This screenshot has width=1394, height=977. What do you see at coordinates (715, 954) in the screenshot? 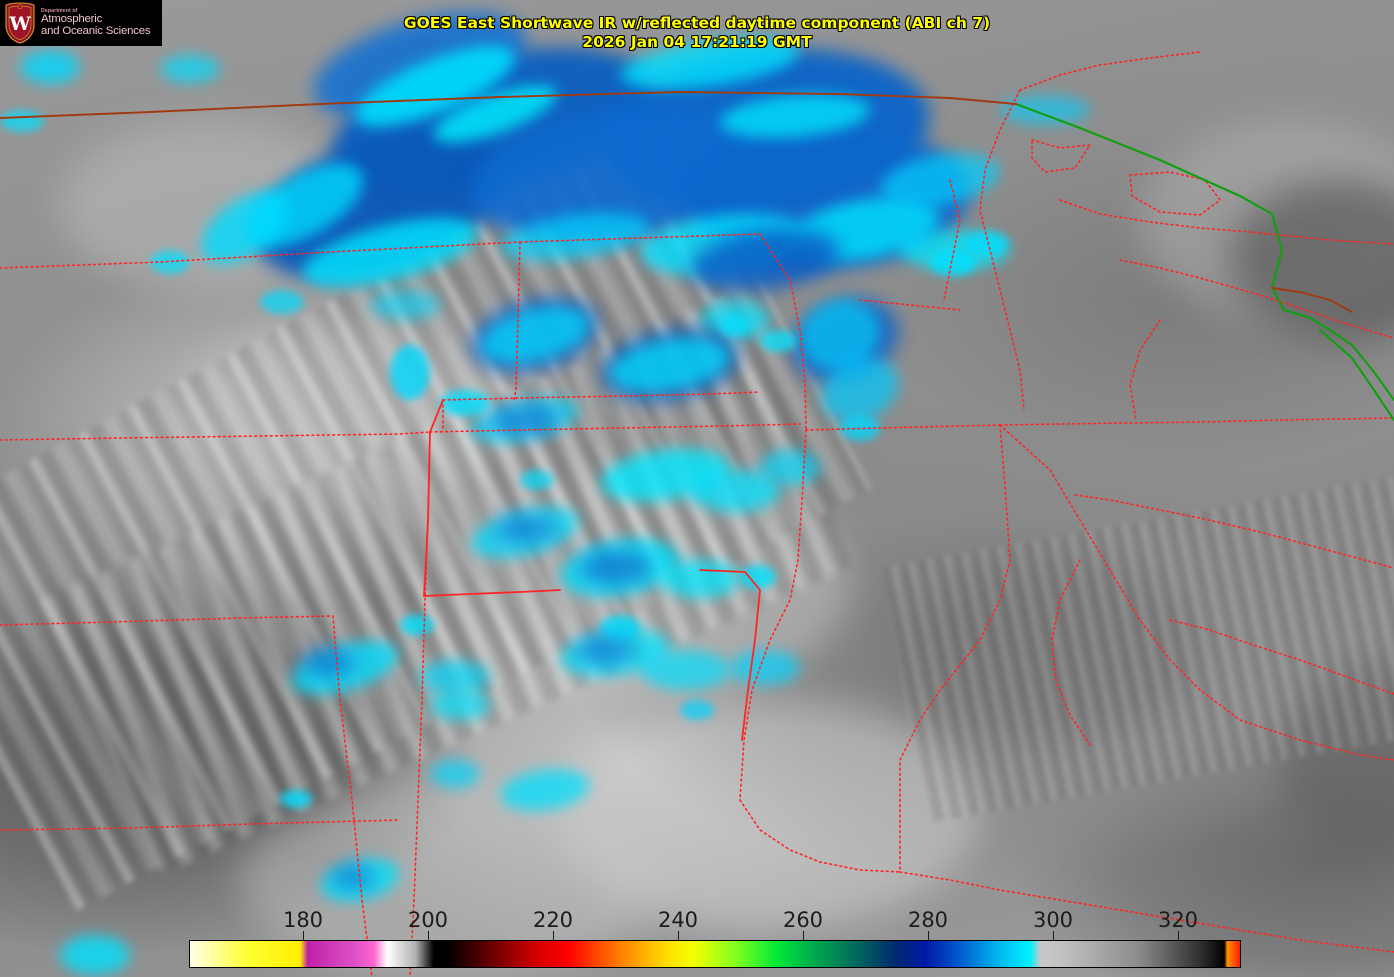
I see `colorbar-gradient` at bounding box center [715, 954].